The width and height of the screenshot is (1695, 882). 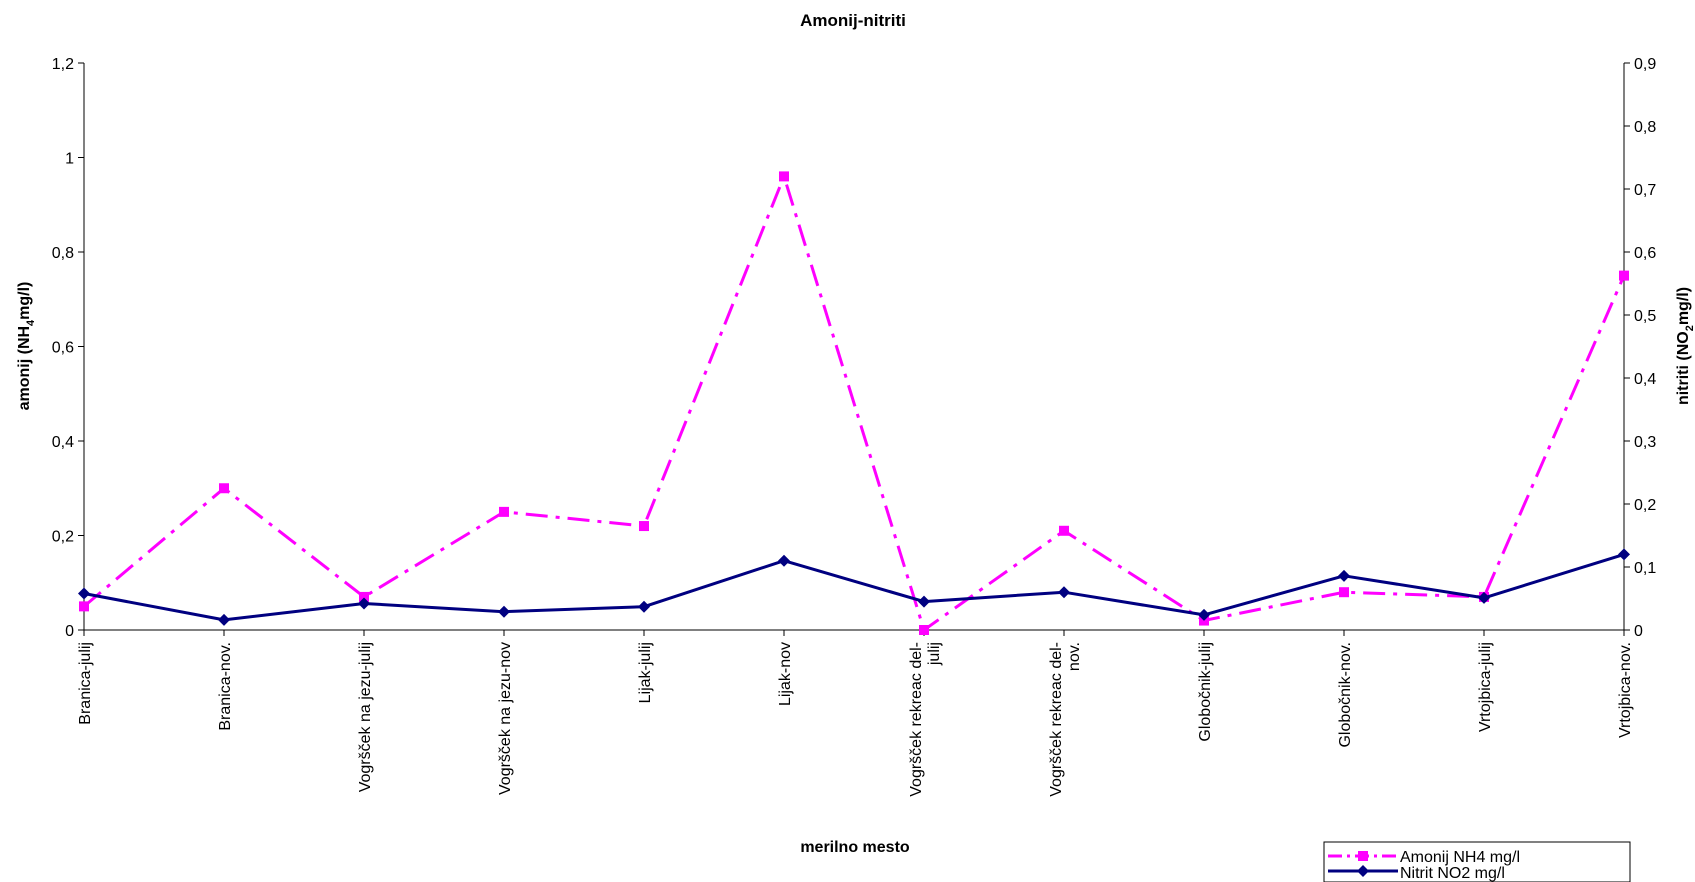 I want to click on legend-marker-amonij, so click(x=1363, y=856).